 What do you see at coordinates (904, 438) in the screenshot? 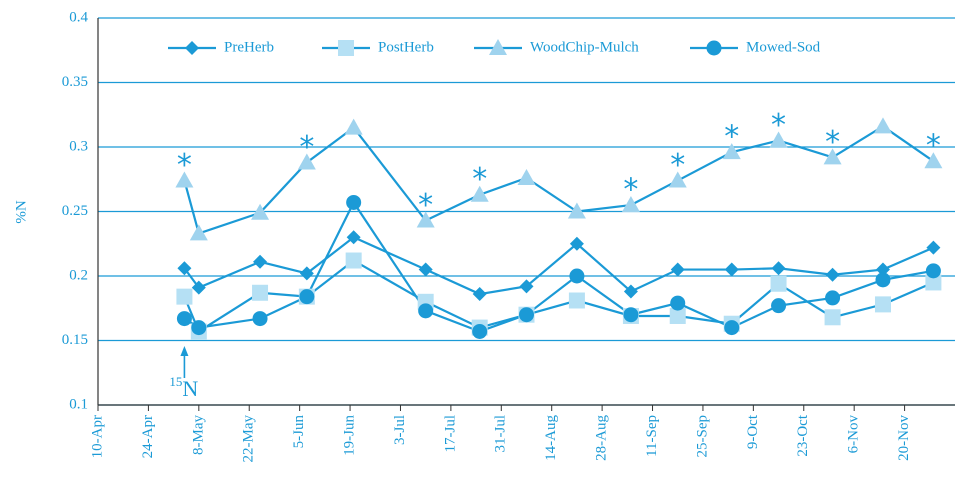
I see `x-tick-label: 20-Nov` at bounding box center [904, 438].